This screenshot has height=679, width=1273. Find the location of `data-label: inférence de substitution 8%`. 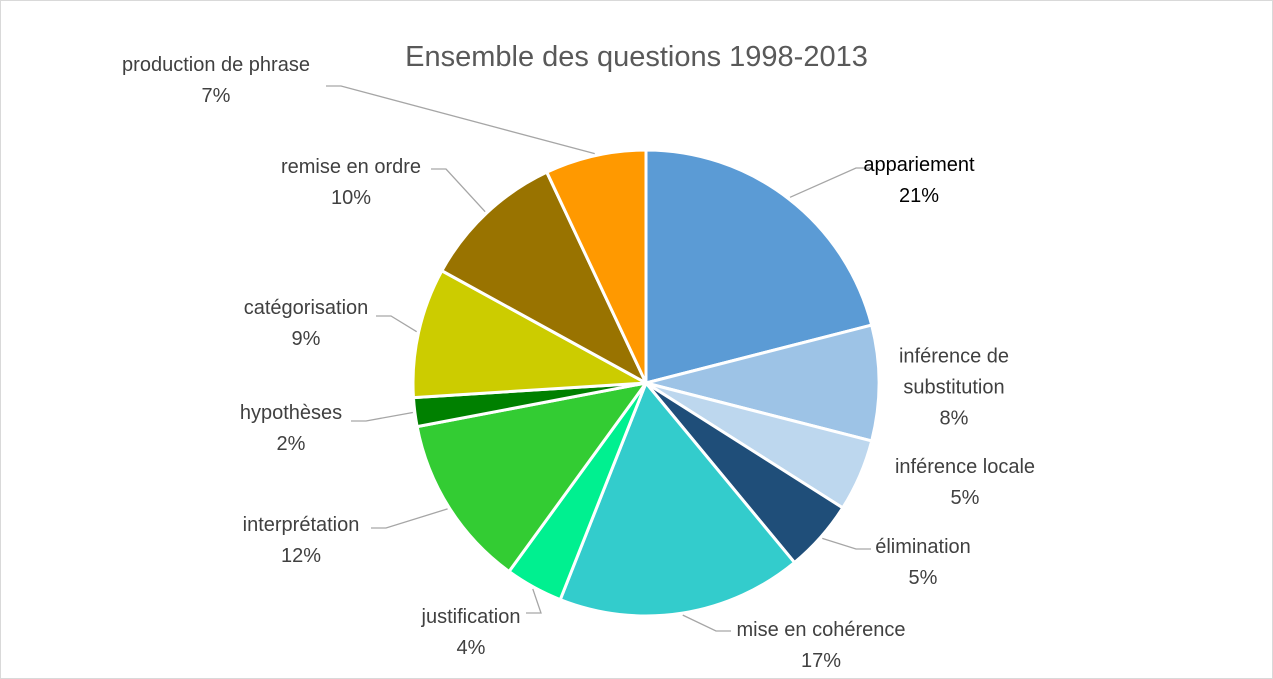

data-label: inférence de substitution 8% is located at coordinates (954, 388).